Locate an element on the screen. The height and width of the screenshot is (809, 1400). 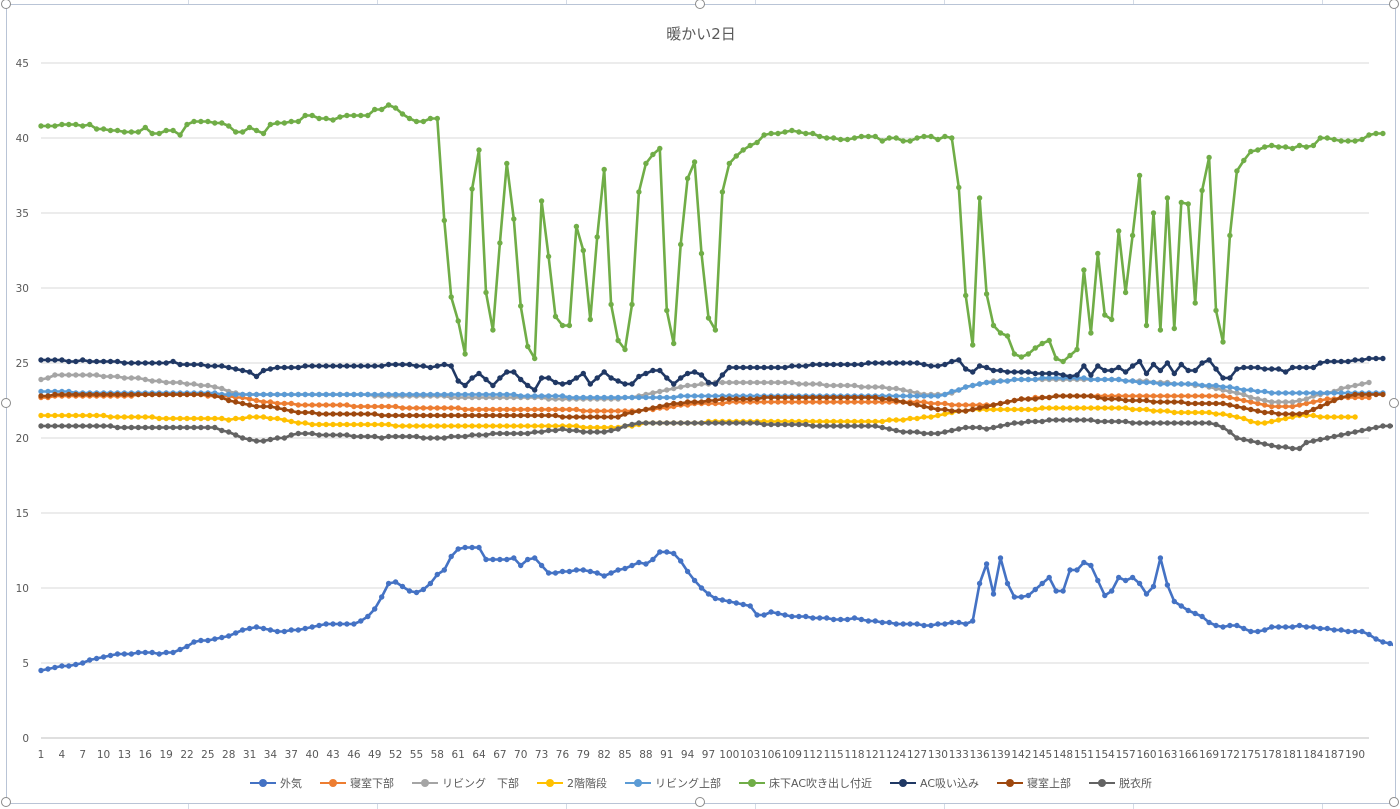
resize-handle-top-right is located at coordinates (1394, 4).